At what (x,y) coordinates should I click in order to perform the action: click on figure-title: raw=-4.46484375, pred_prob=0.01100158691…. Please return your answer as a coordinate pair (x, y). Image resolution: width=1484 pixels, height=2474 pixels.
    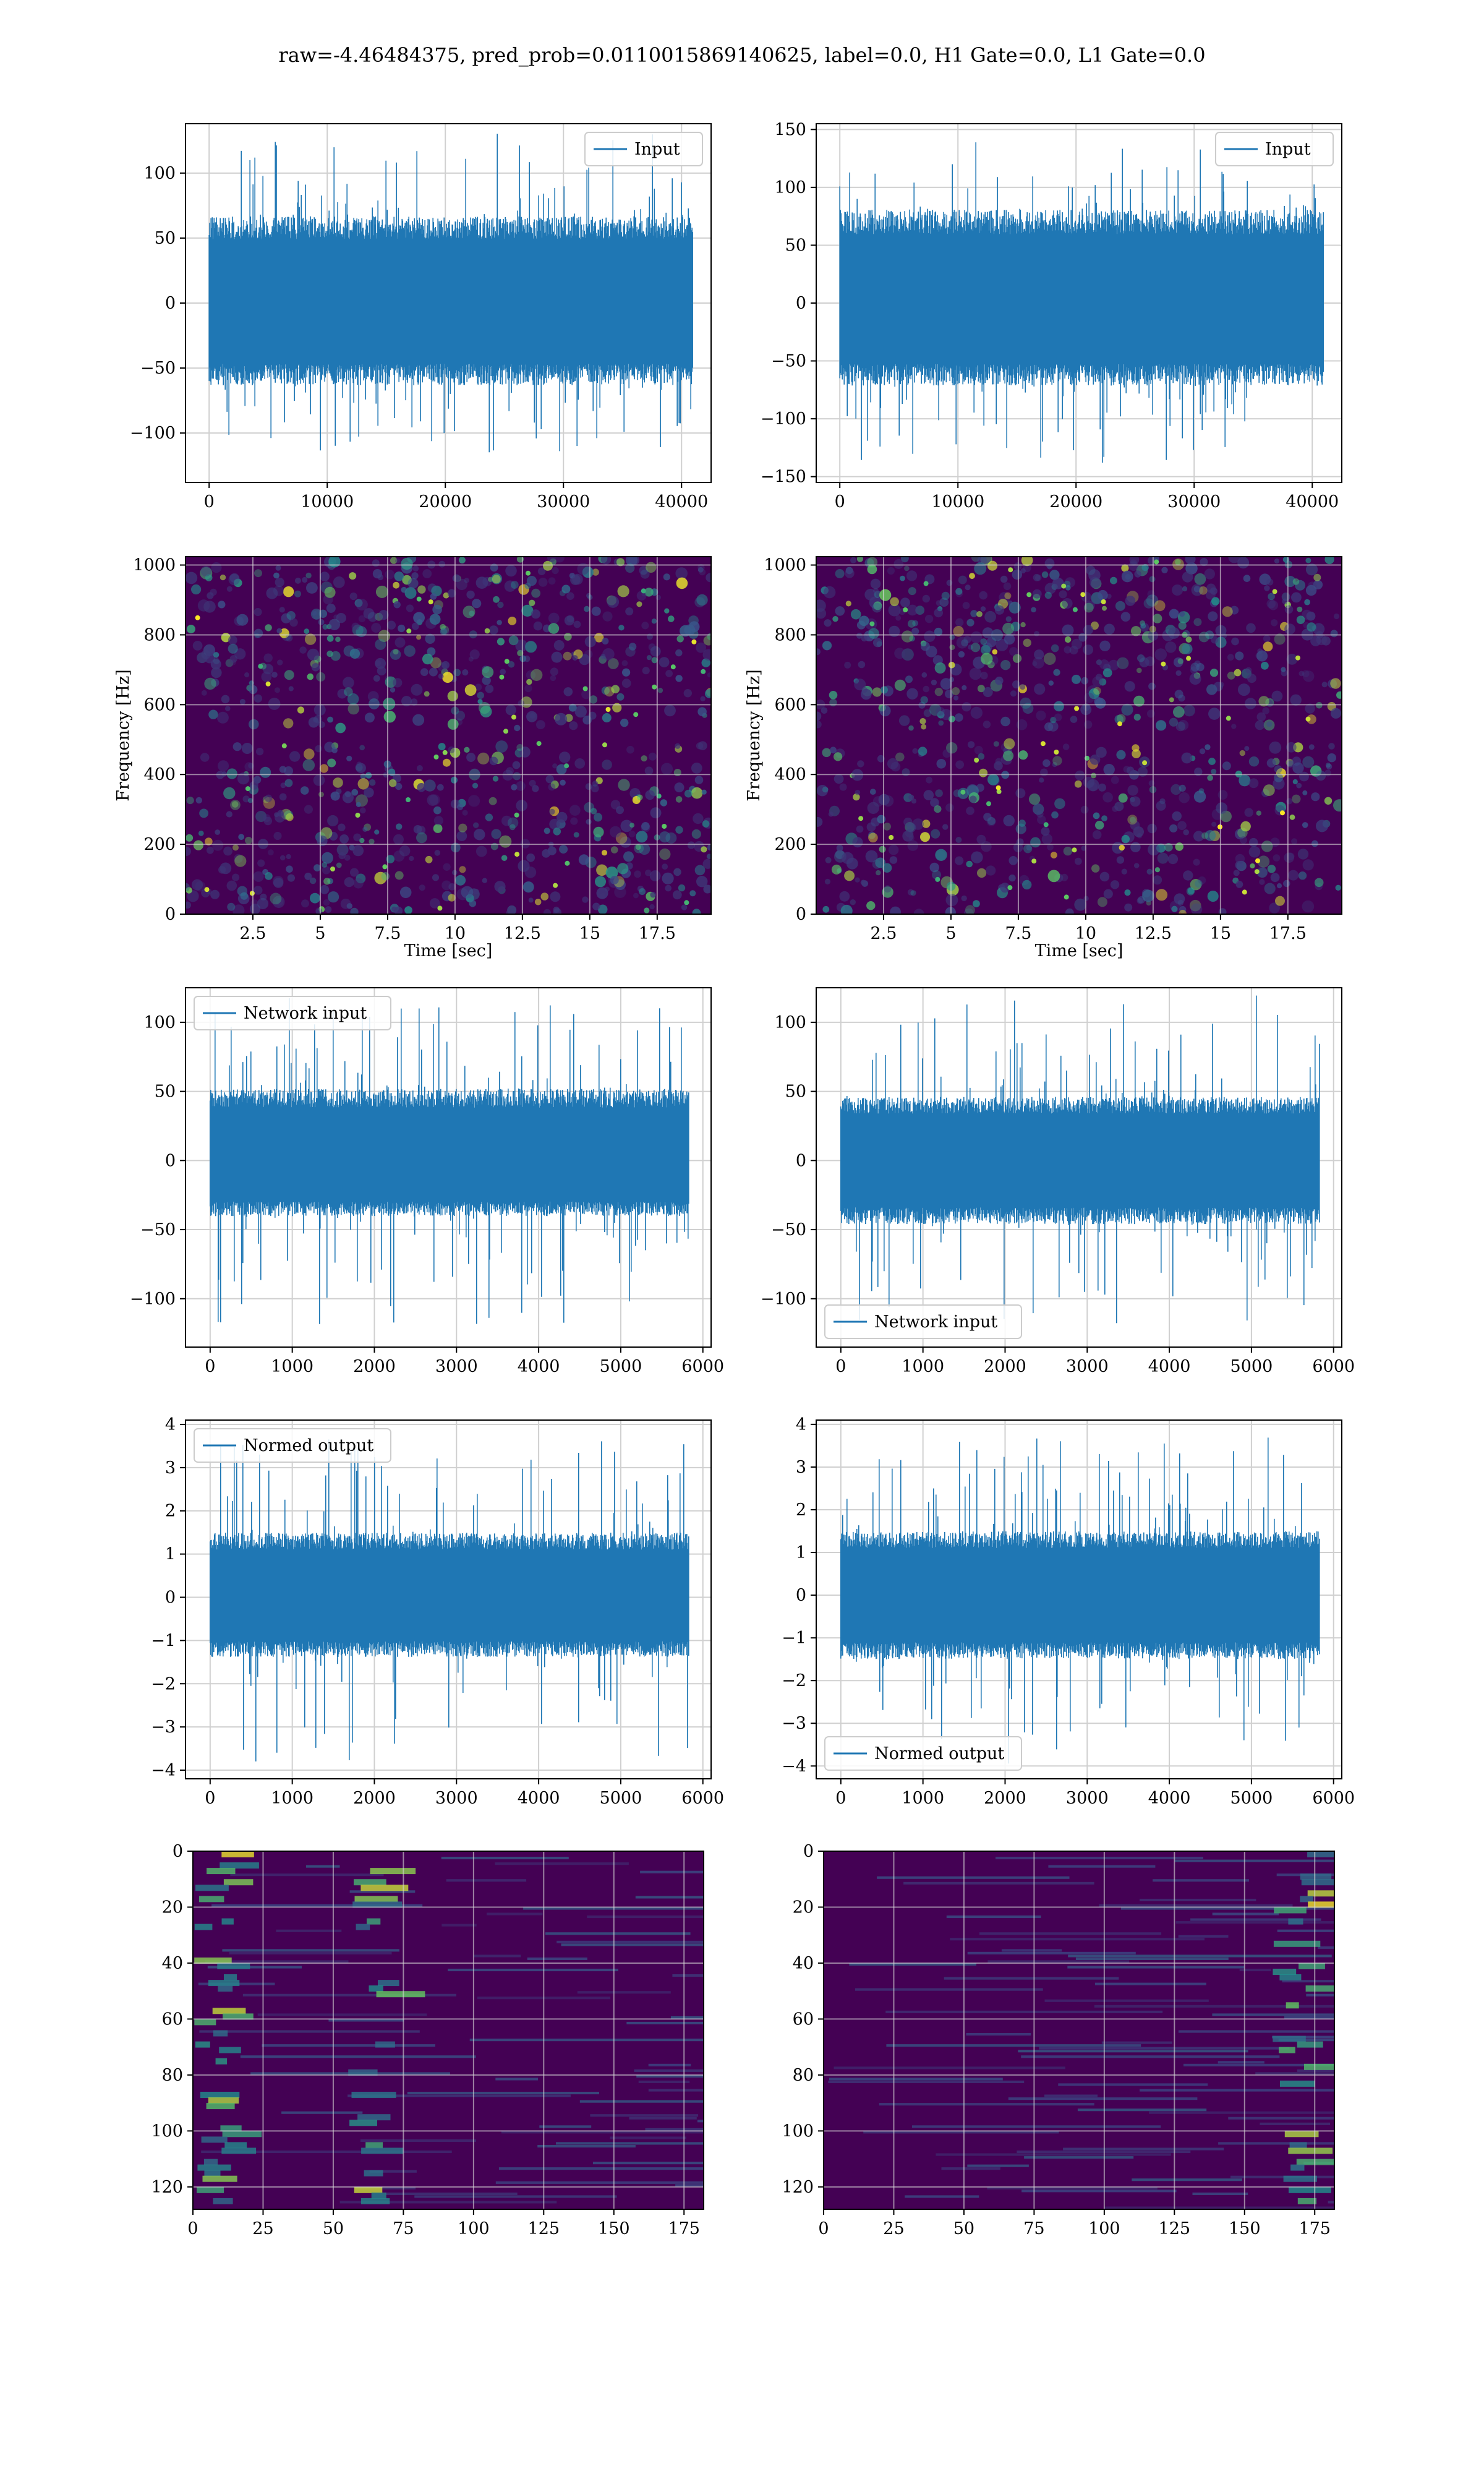
    Looking at the image, I should click on (741, 55).